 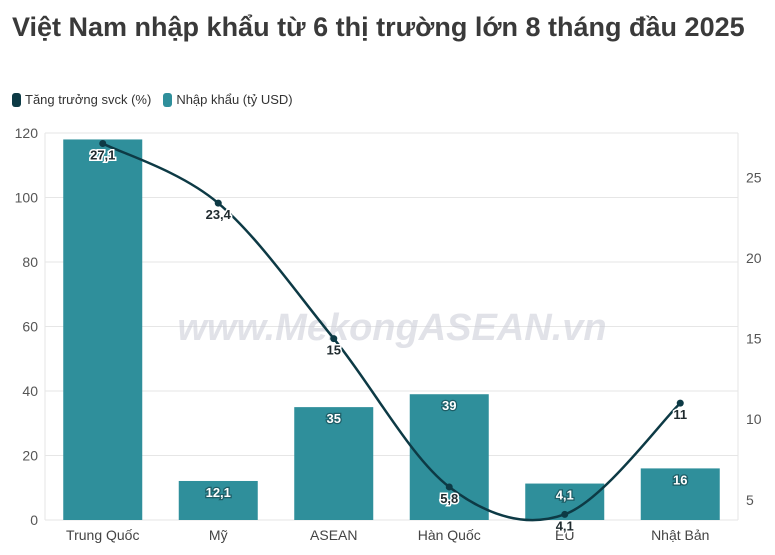 I want to click on line-value-label: 27,1, so click(x=102, y=154).